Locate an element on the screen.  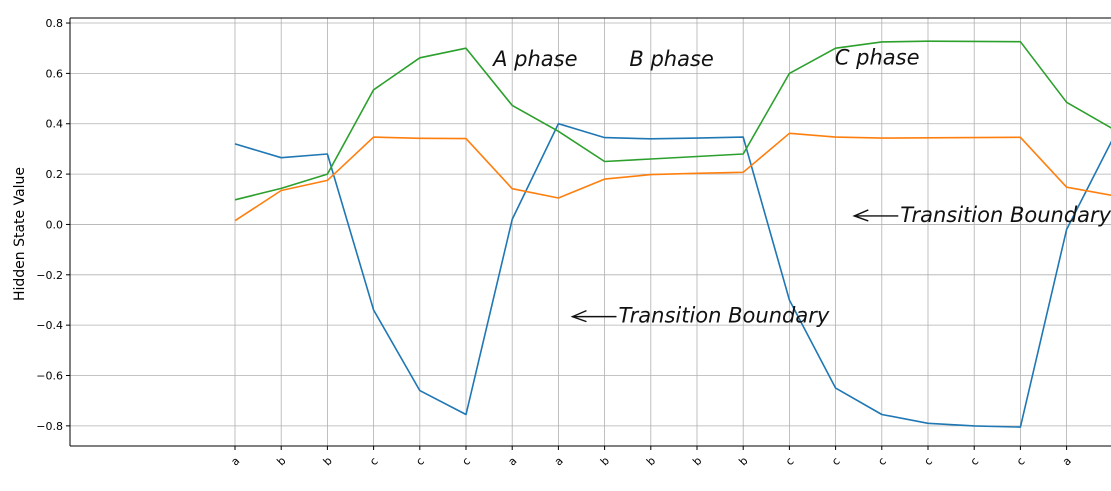
y-tick-label: −0.8 is located at coordinates (49, 426).